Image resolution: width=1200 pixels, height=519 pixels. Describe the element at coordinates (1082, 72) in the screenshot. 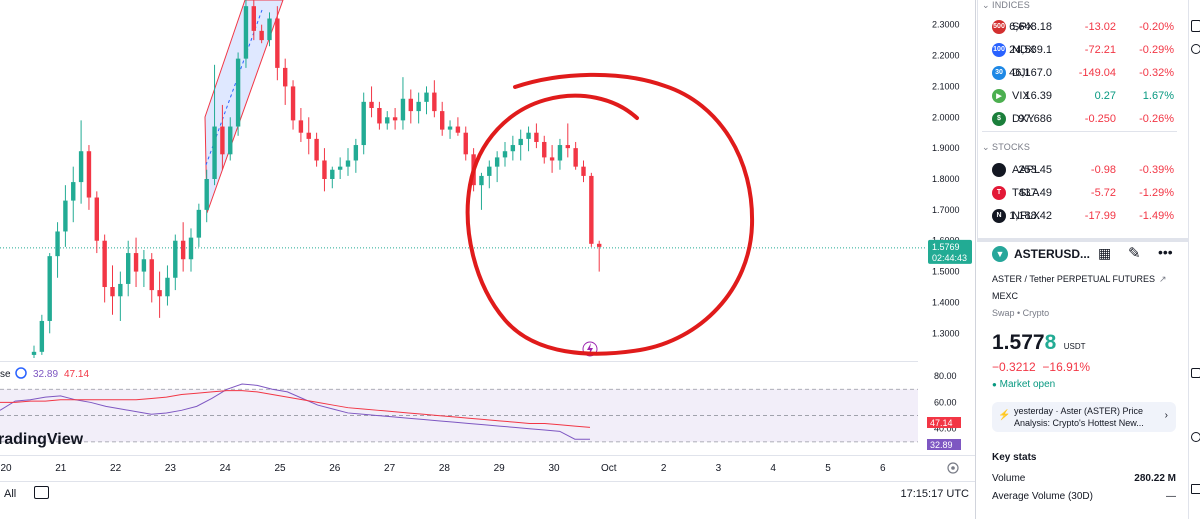

I see `watchlist-row-dji: 30 DJI 46,167.0 -149.04 -0.32%` at that location.